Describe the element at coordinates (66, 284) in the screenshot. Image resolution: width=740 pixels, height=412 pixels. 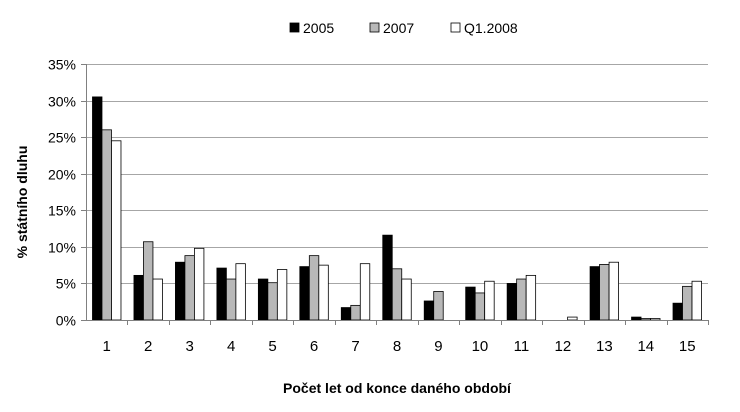
I see `y-tick-label: 5%` at that location.